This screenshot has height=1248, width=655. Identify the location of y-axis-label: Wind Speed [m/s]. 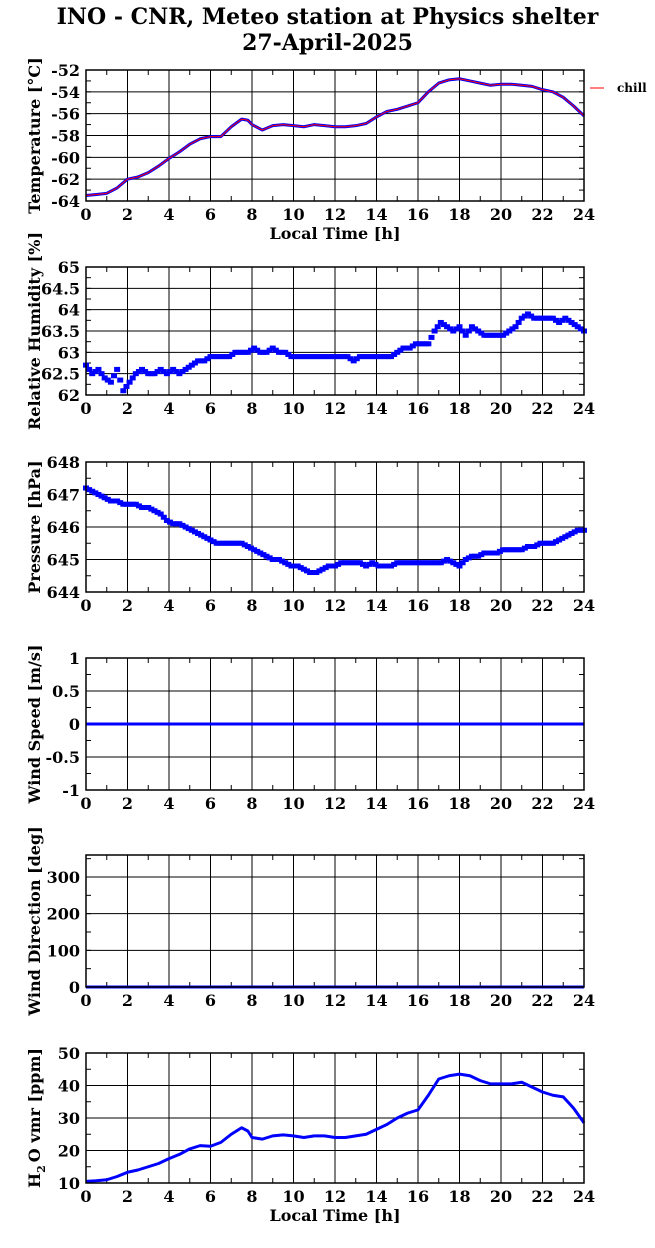
(34, 725).